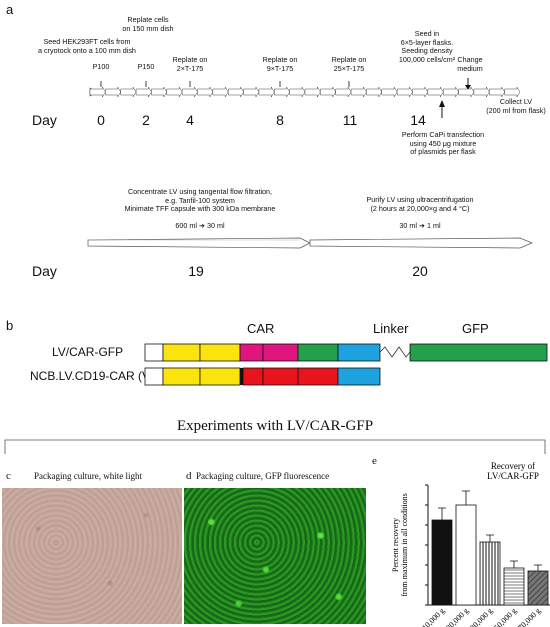 The height and width of the screenshot is (627, 550). Describe the element at coordinates (513, 471) in the screenshot. I see `chart-title: Recovery of LV/CAR-GFP` at that location.